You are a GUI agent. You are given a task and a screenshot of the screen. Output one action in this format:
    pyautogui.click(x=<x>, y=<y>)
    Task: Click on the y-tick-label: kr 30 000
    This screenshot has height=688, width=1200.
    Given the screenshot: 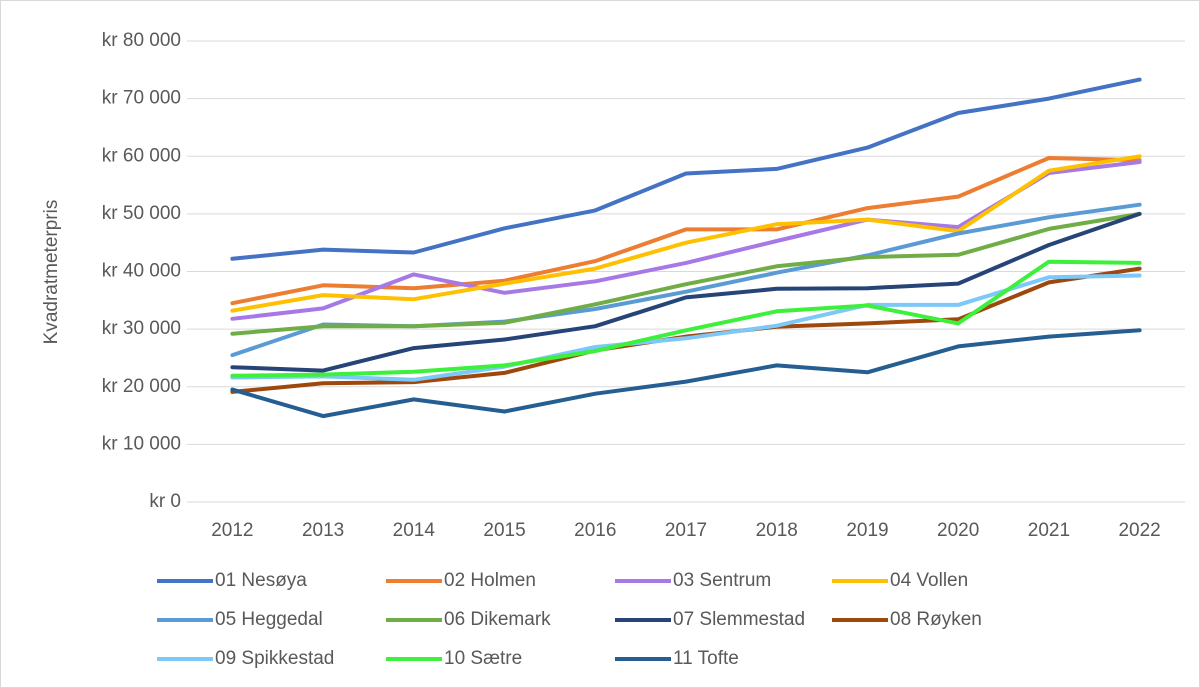 What is the action you would take?
    pyautogui.click(x=141, y=328)
    